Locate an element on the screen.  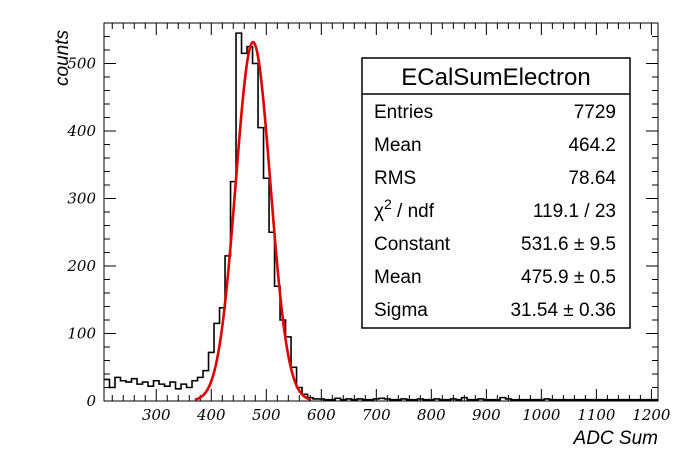
stats-row-value: 31.54 ± 0.36 is located at coordinates (563, 310).